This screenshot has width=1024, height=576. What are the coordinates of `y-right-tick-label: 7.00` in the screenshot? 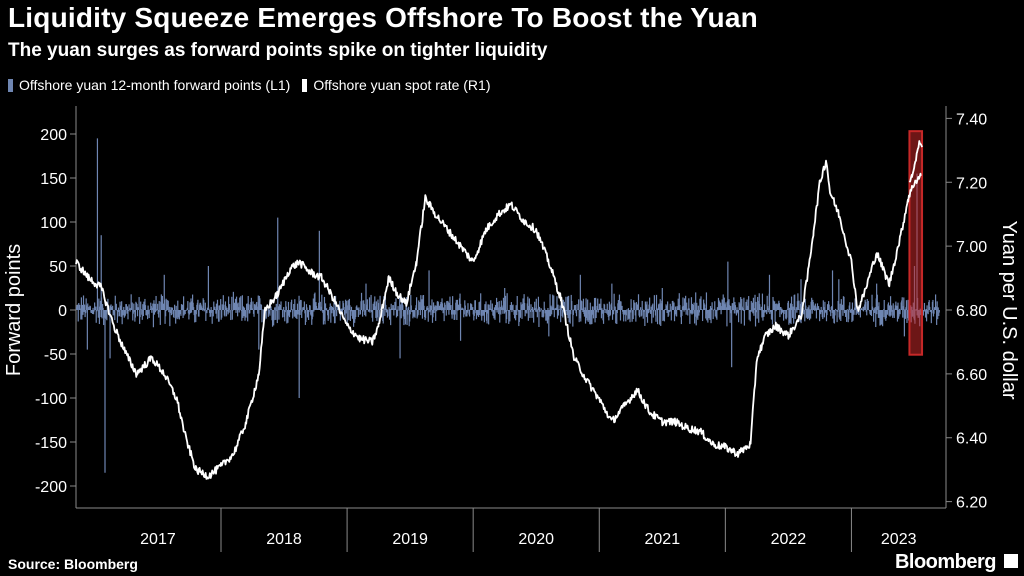 It's located at (971, 247).